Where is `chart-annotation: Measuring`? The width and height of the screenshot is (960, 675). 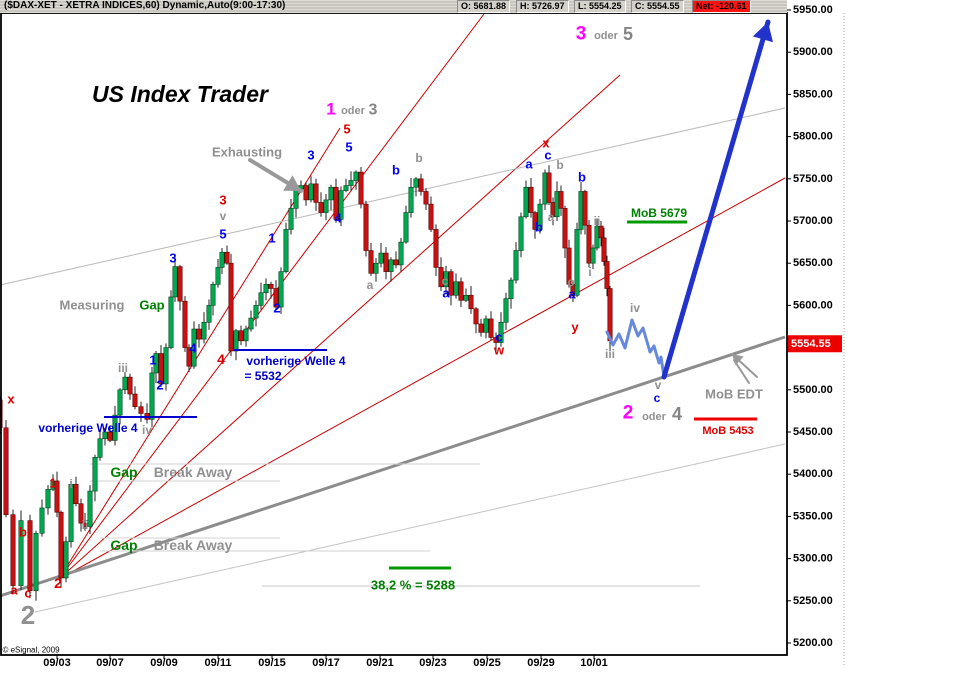 chart-annotation: Measuring is located at coordinates (91, 305).